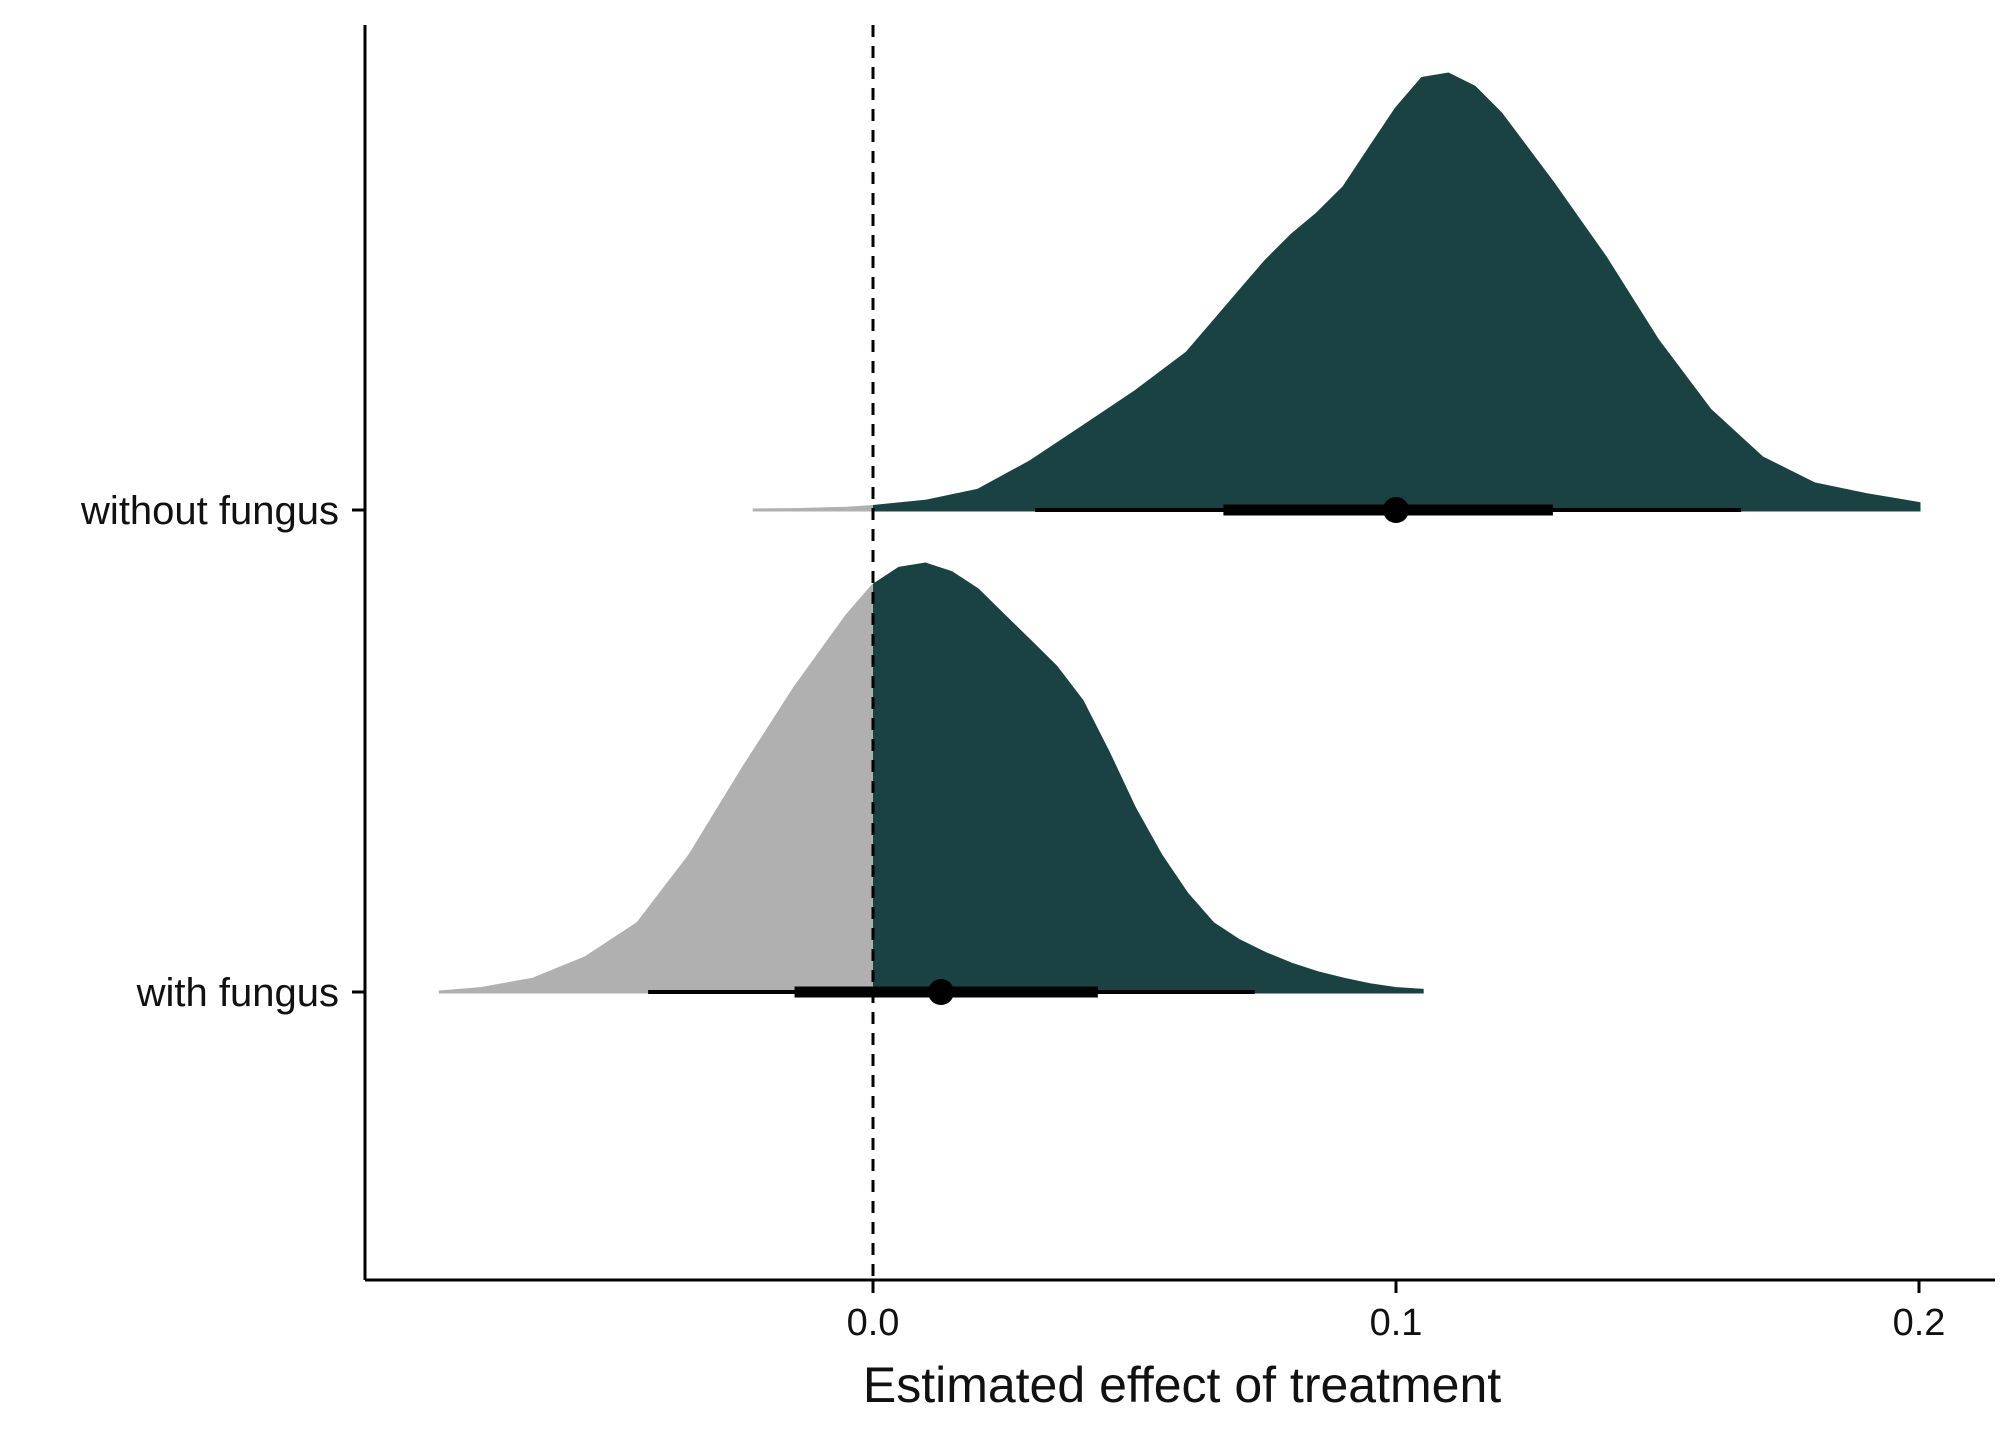 The width and height of the screenshot is (2016, 1440). What do you see at coordinates (1182, 1385) in the screenshot?
I see `x-axis-title: Estimated effect of treatment` at bounding box center [1182, 1385].